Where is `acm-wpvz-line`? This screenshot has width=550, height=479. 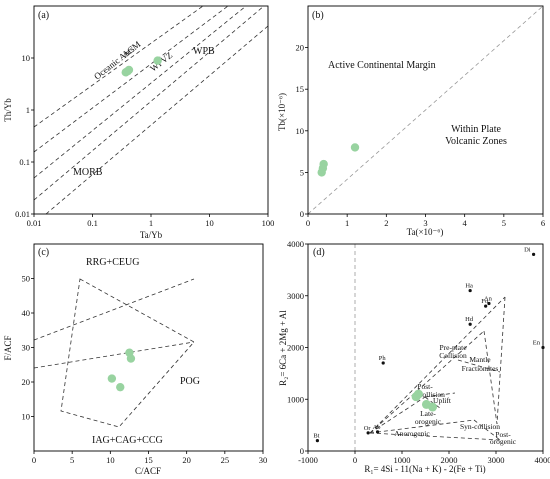 acm-wpvz-line is located at coordinates (140, 92).